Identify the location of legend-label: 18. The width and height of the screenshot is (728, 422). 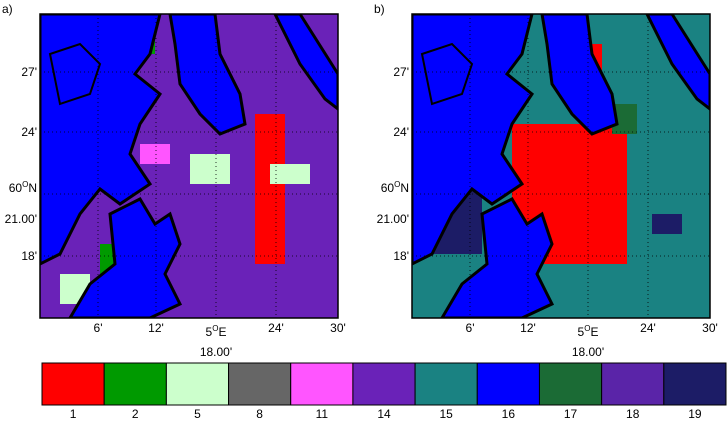
(633, 414).